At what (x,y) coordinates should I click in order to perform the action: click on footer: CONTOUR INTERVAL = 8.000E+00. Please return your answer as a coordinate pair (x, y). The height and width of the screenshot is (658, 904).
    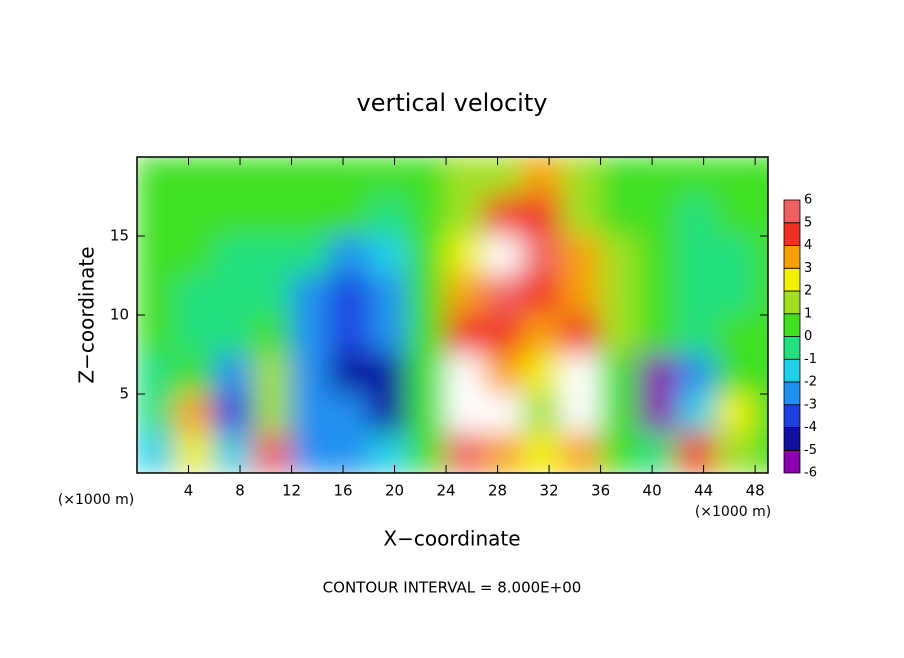
    Looking at the image, I should click on (452, 588).